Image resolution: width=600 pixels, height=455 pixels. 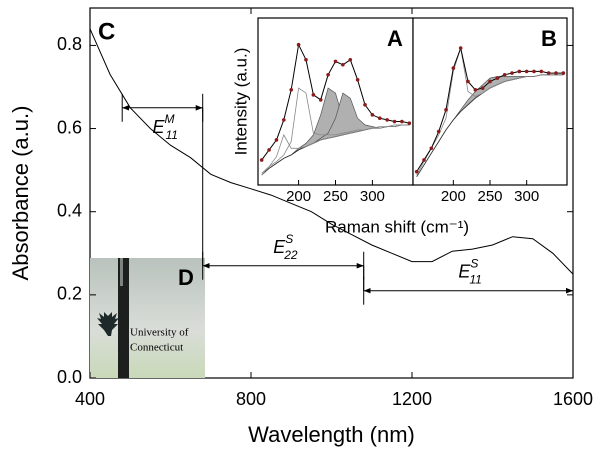 What do you see at coordinates (20, 193) in the screenshot?
I see `y-axis-label: Absorbance (a.u.)` at bounding box center [20, 193].